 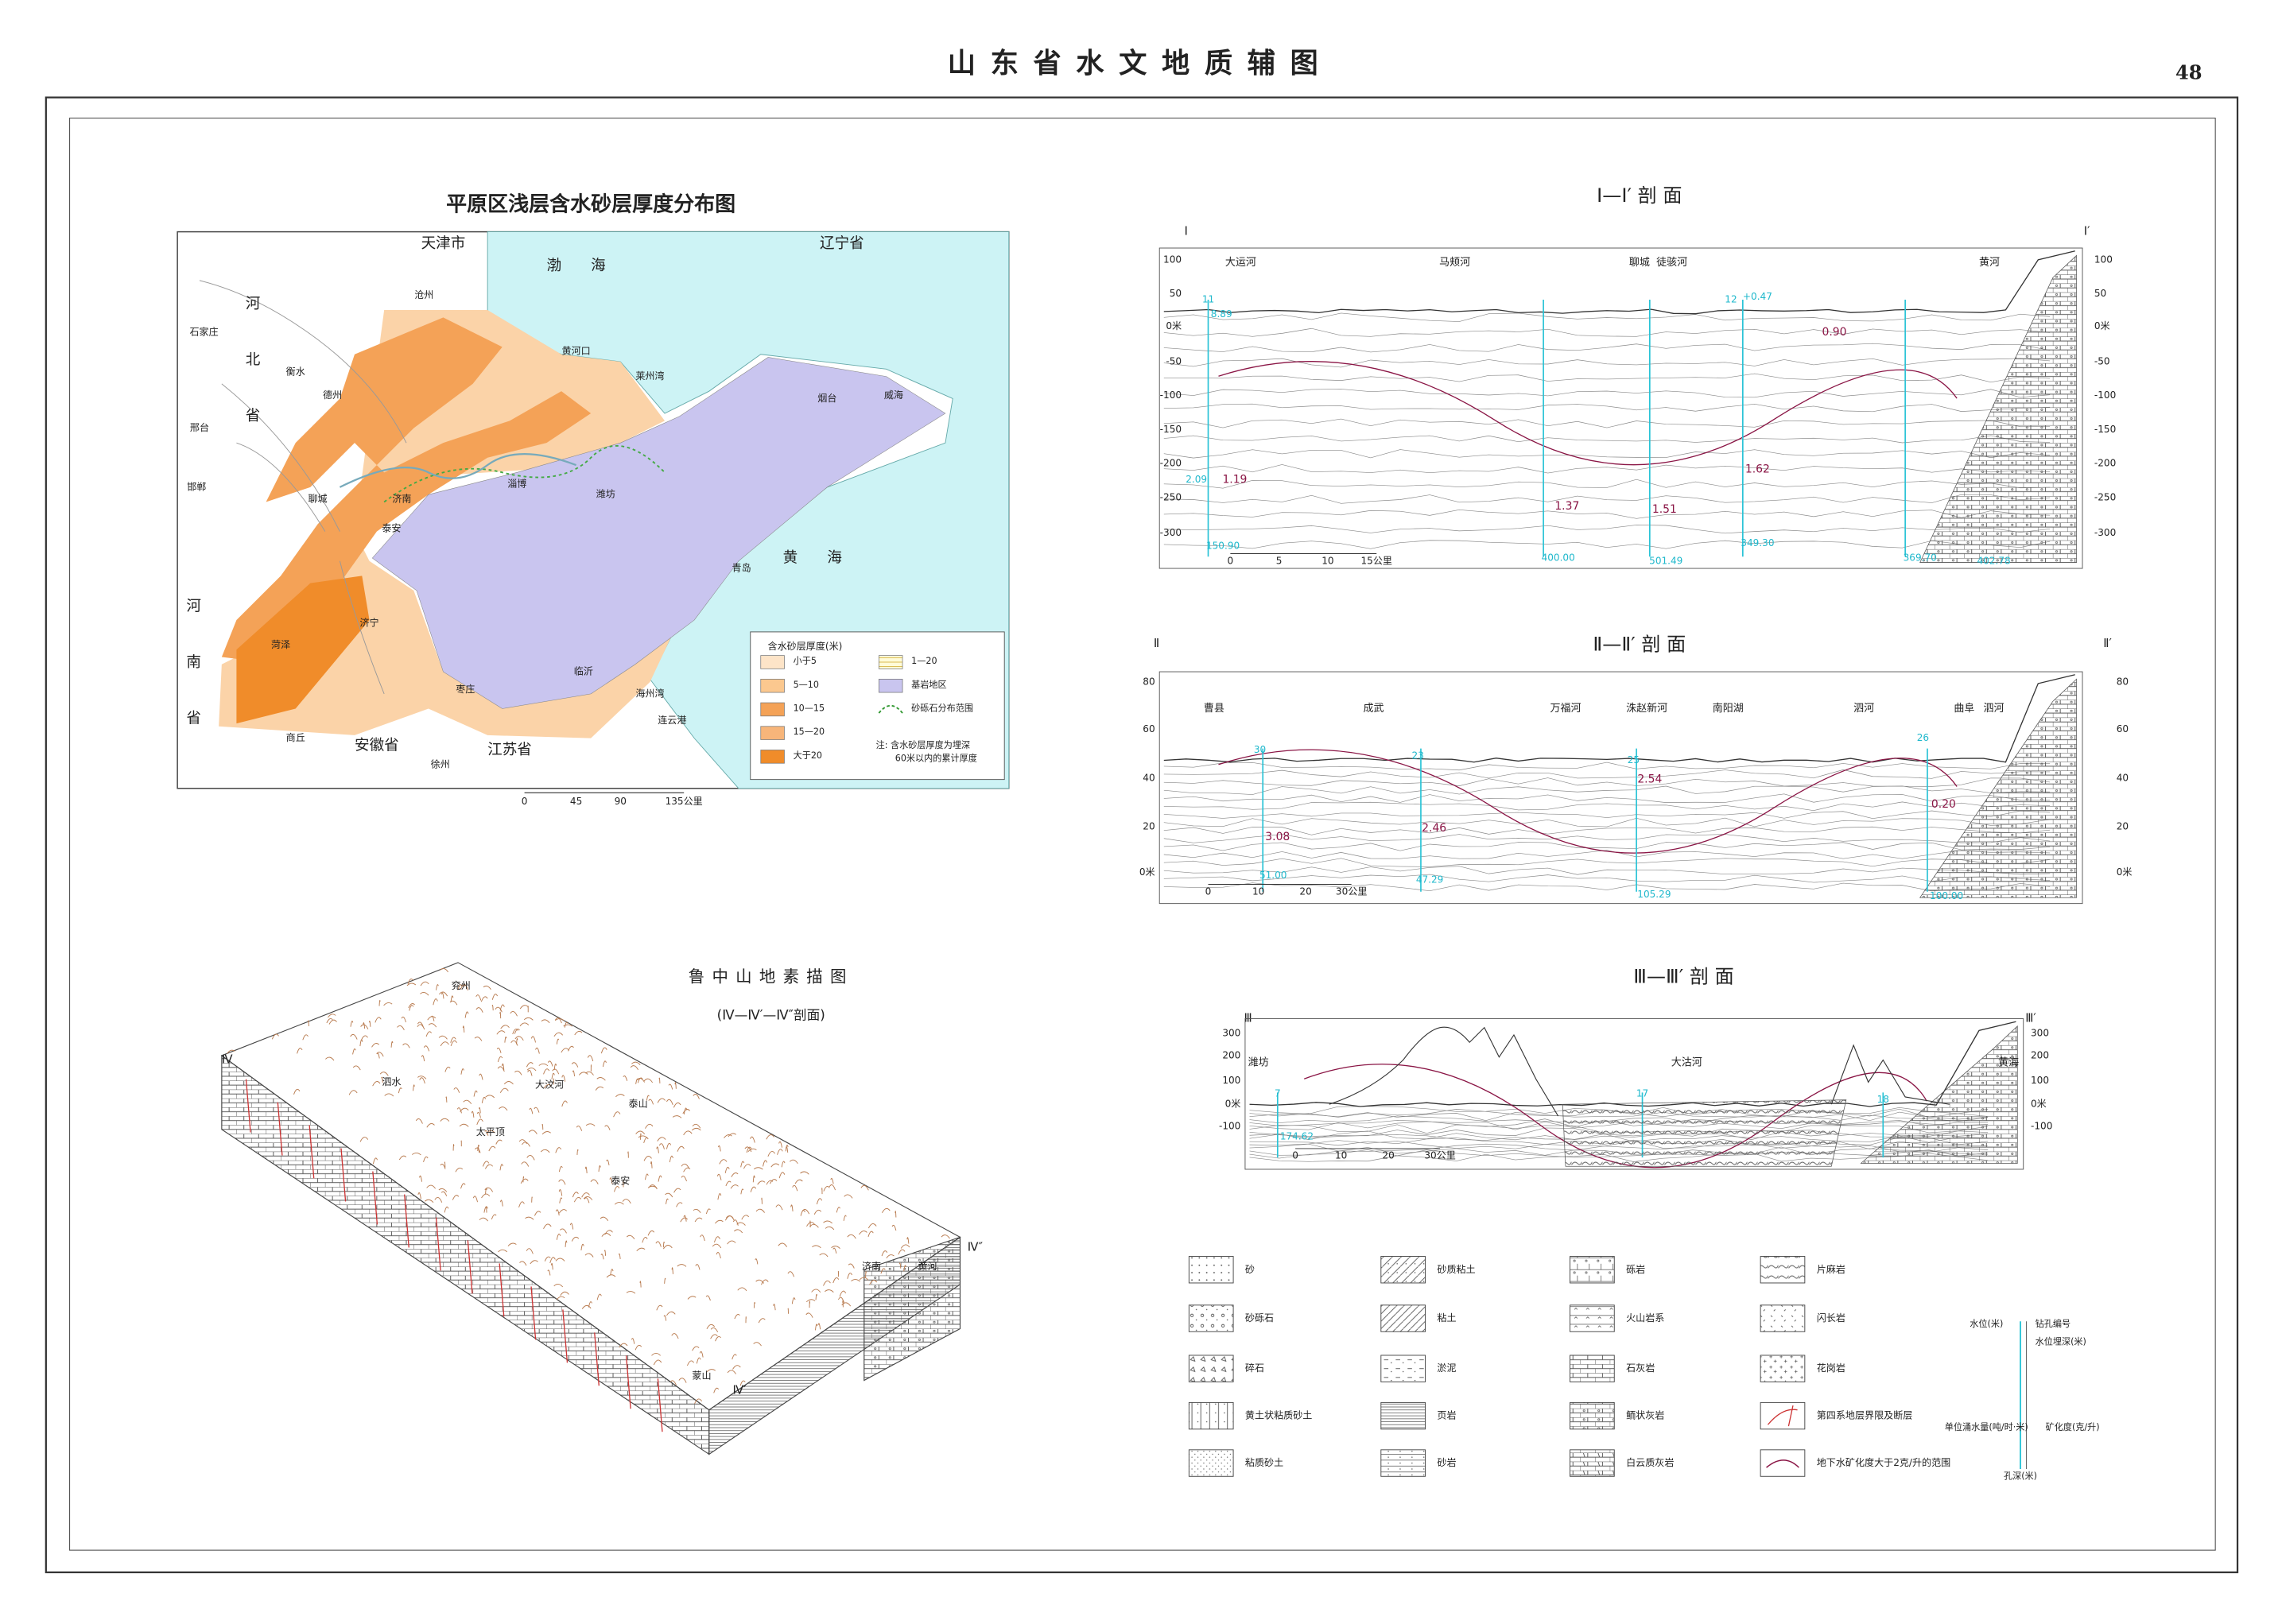 What do you see at coordinates (1233, 1104) in the screenshot?
I see `level-label: 0米` at bounding box center [1233, 1104].